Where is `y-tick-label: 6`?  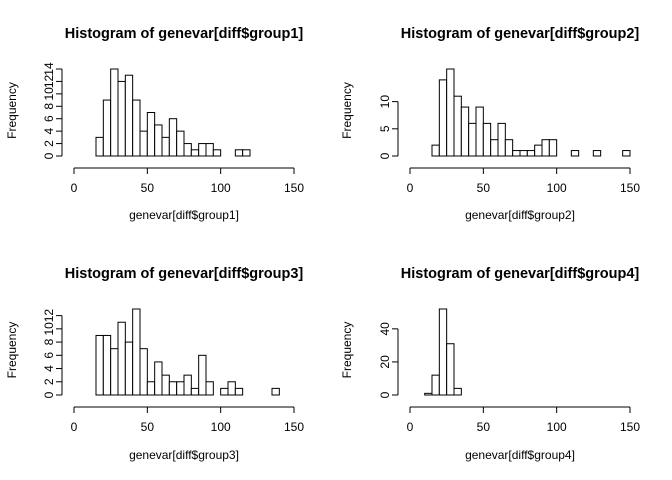
y-tick-label: 6 is located at coordinates (49, 355).